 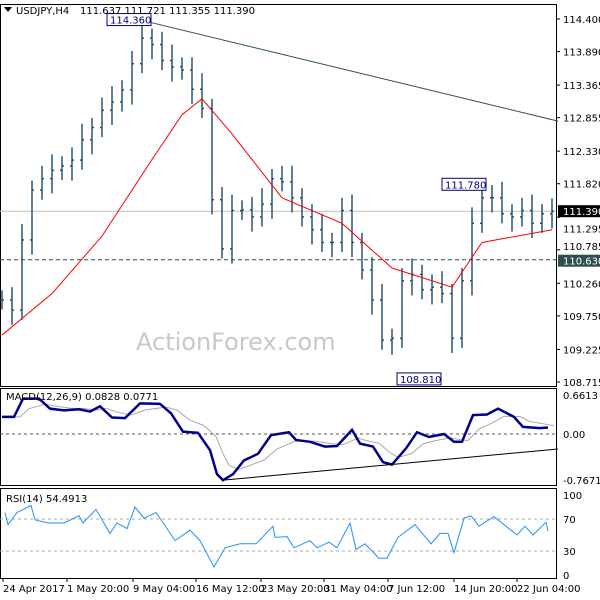 I want to click on collapse-triangle-icon, so click(x=8, y=9).